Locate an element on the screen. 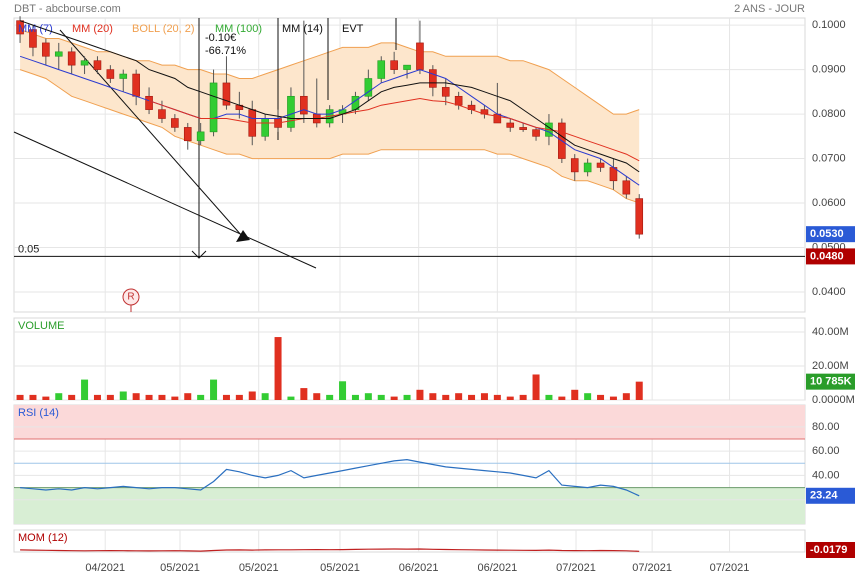  moving-average is located at coordinates (394, 129).